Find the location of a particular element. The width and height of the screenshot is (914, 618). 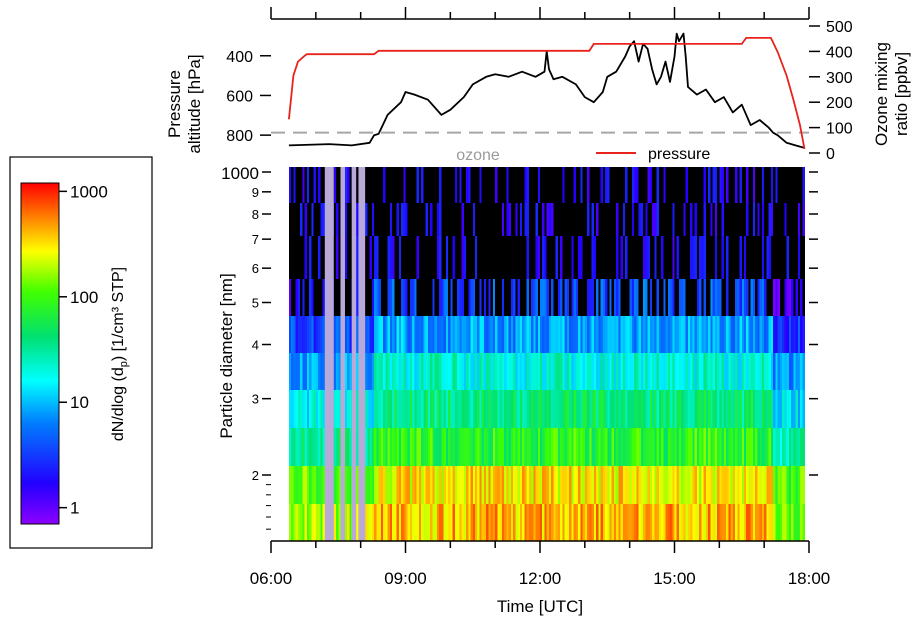

colorbar-tick-label: 10 is located at coordinates (79, 402).